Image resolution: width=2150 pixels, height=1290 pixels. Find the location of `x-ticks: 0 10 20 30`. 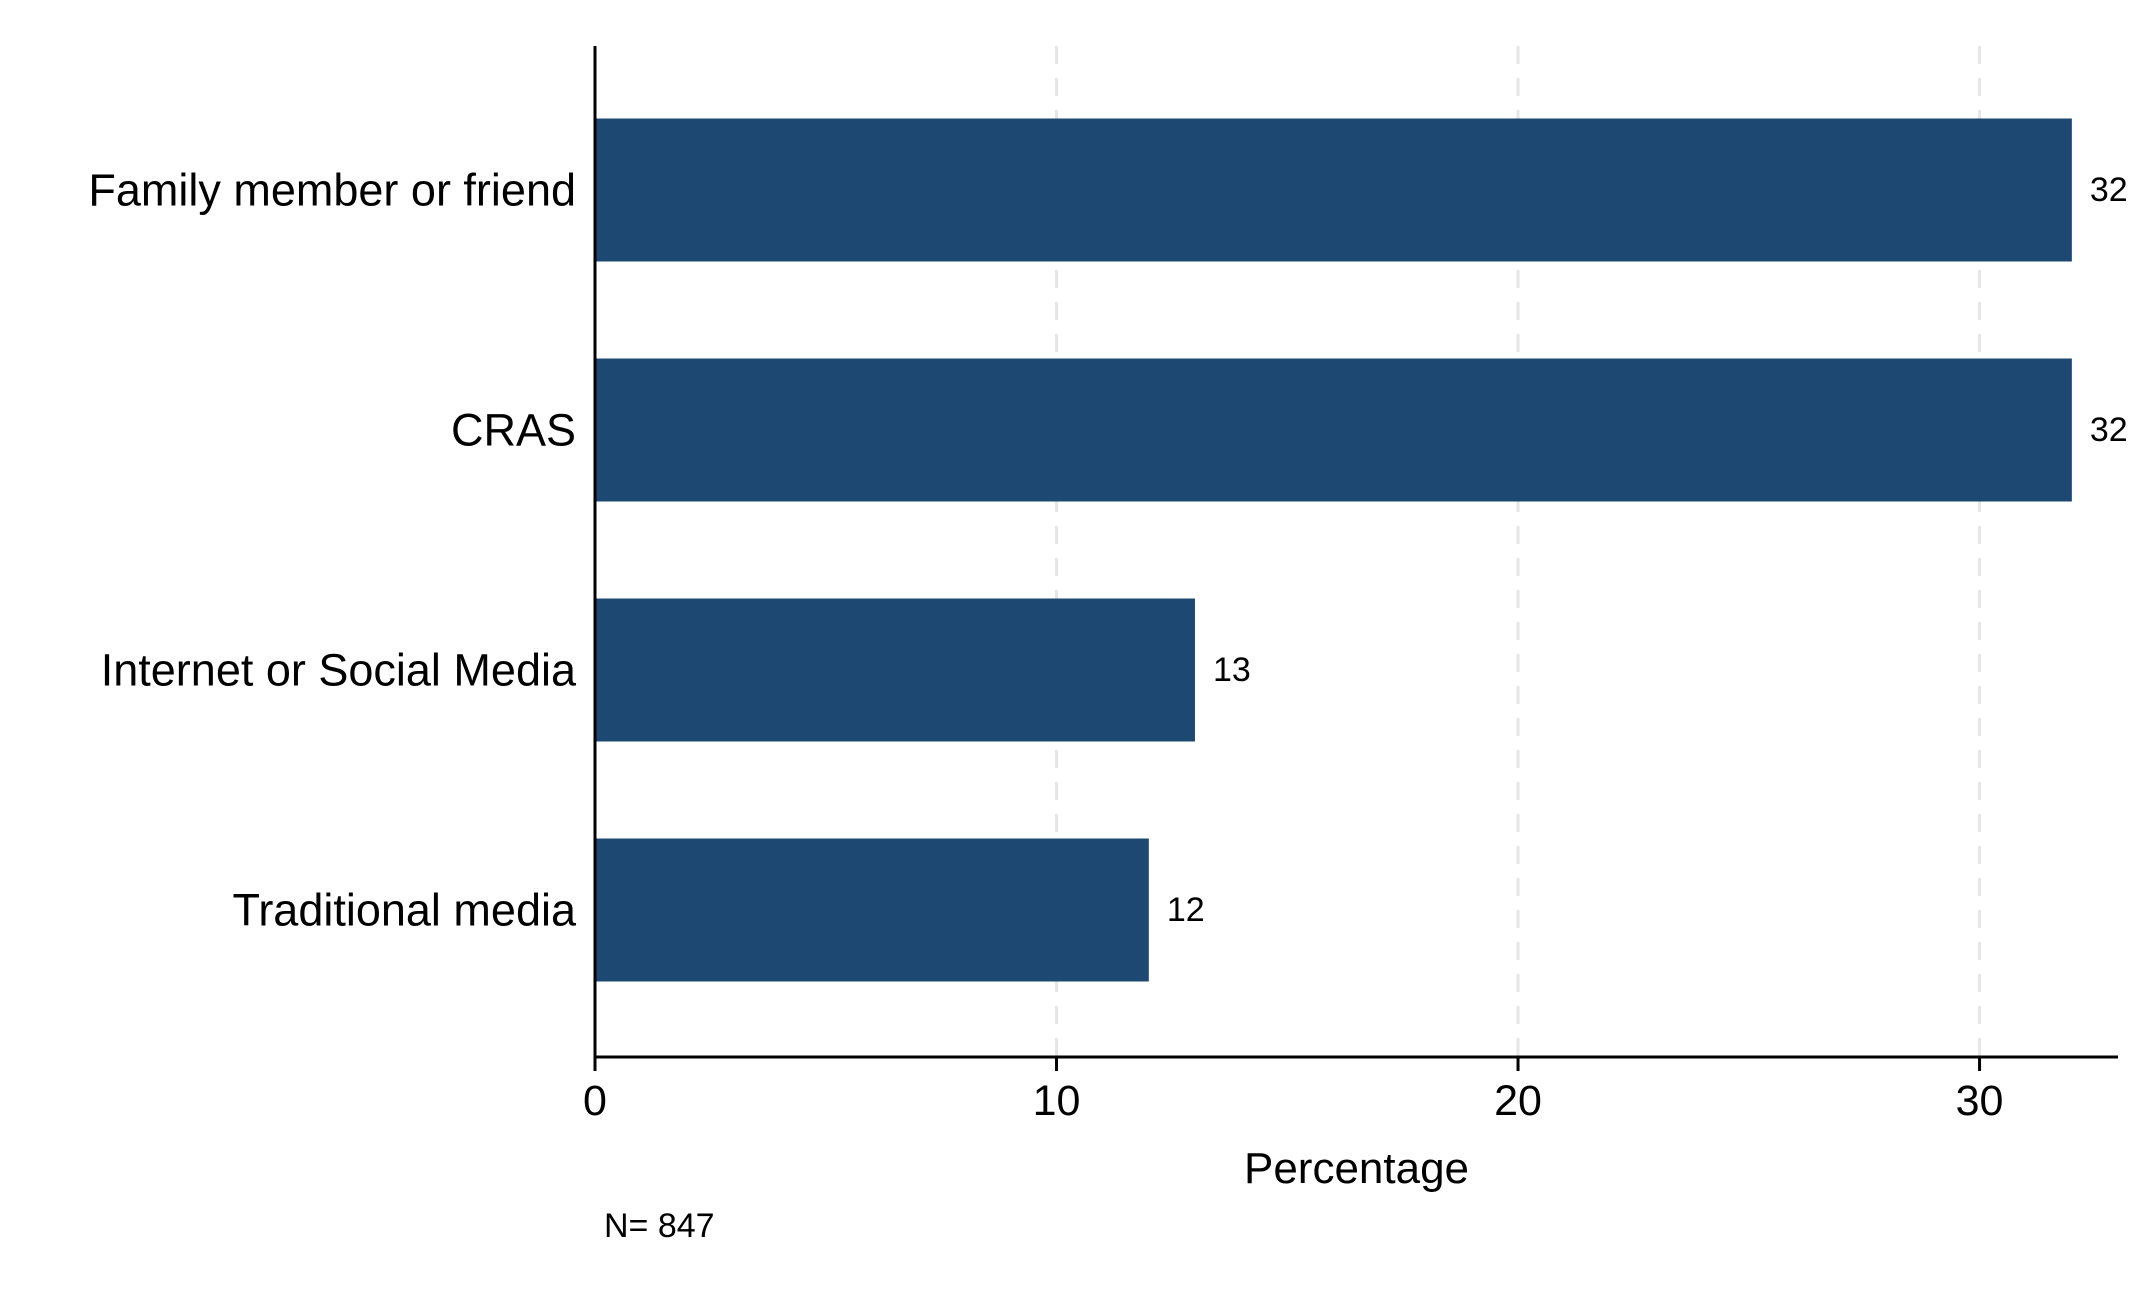

x-ticks: 0 10 20 30 is located at coordinates (1293, 1091).